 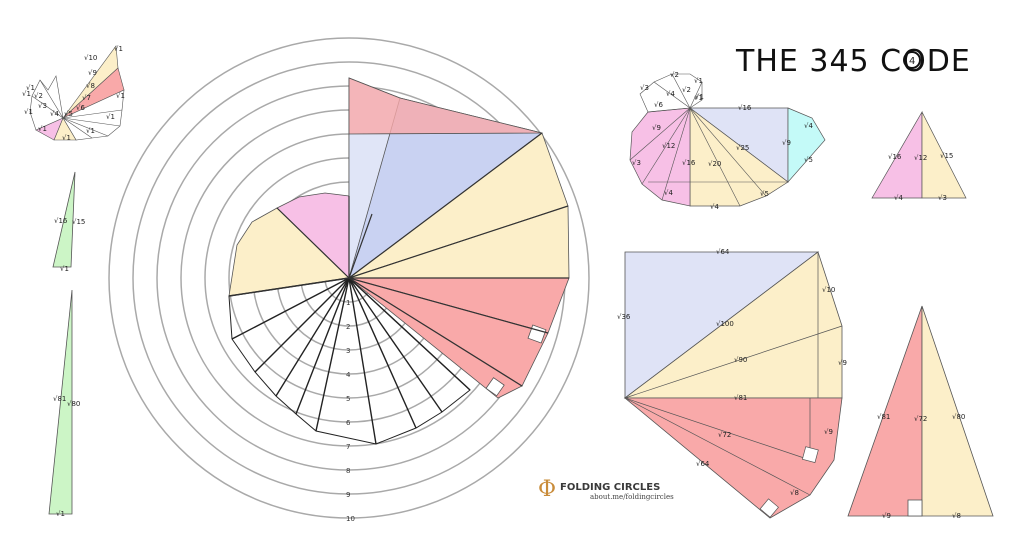 I want to click on big-triangle-right-angle, so click(x=915, y=508).